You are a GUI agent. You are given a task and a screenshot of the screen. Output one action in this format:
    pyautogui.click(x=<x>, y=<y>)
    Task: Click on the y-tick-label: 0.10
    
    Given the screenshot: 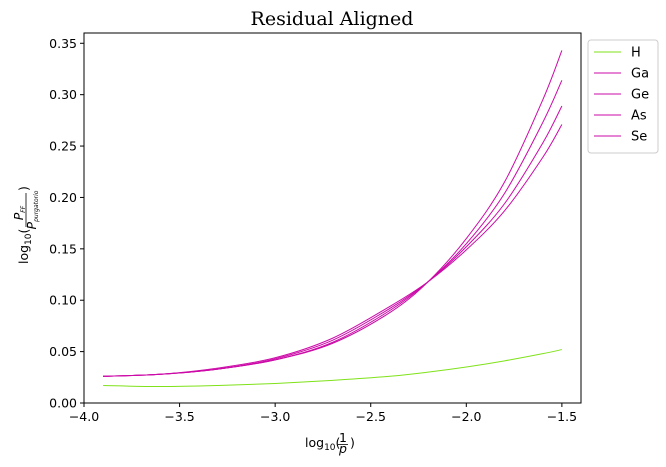 What is the action you would take?
    pyautogui.click(x=63, y=300)
    